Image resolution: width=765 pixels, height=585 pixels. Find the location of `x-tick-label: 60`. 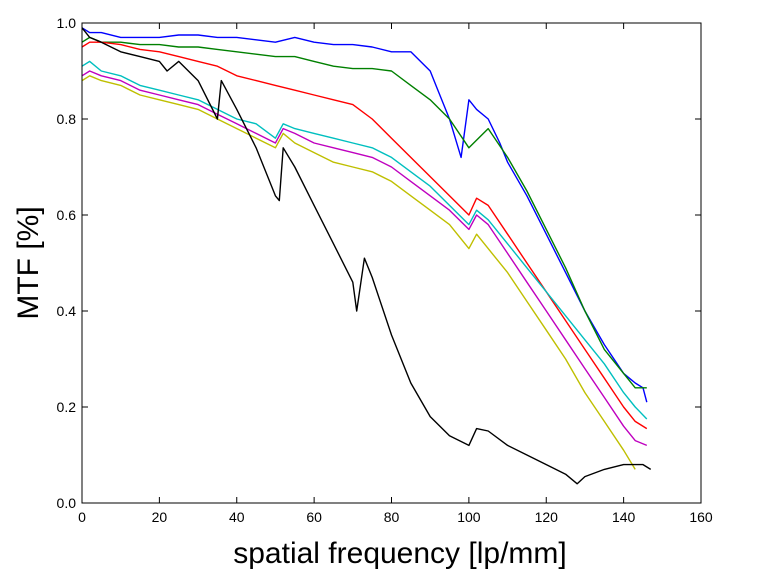

x-tick-label: 60 is located at coordinates (314, 517).